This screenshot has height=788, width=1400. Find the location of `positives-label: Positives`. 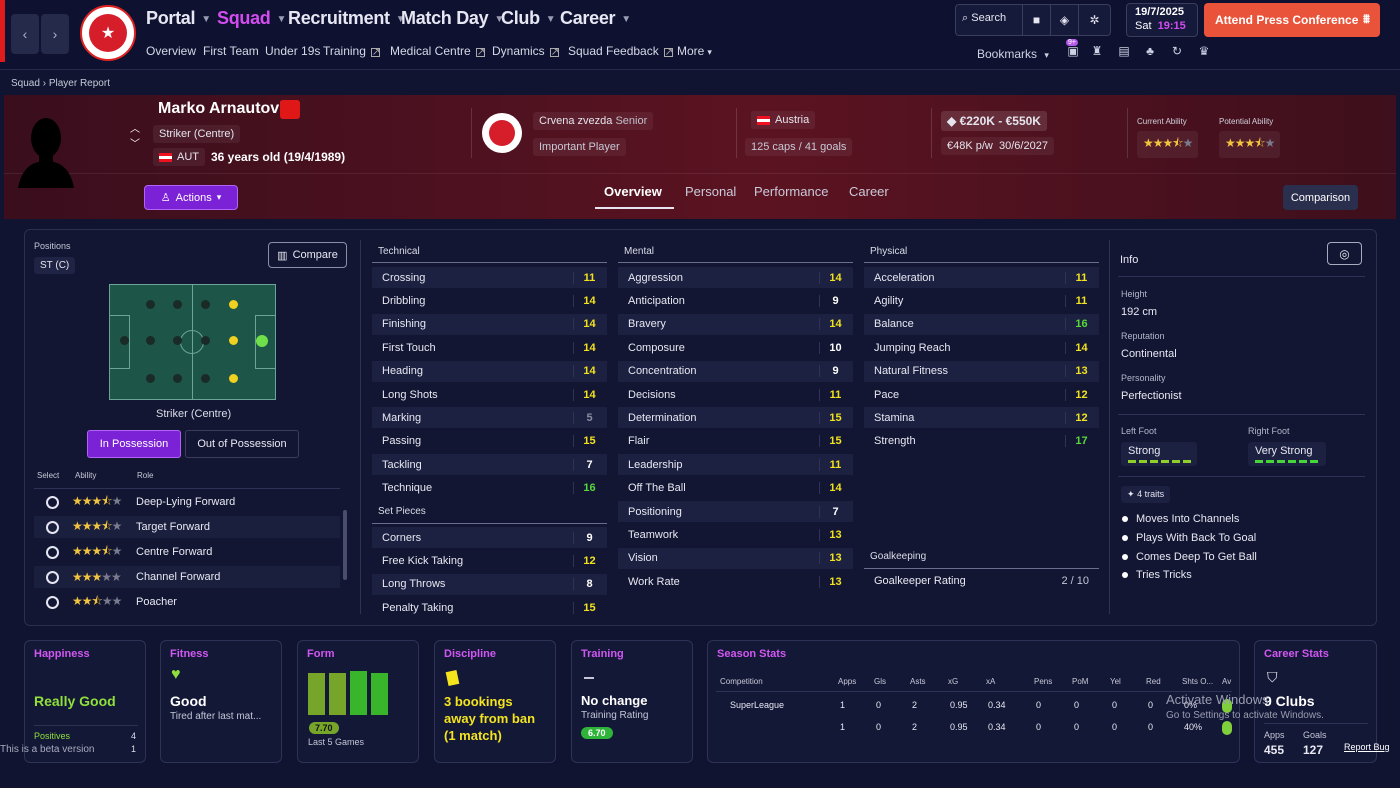

positives-label: Positives is located at coordinates (52, 736).